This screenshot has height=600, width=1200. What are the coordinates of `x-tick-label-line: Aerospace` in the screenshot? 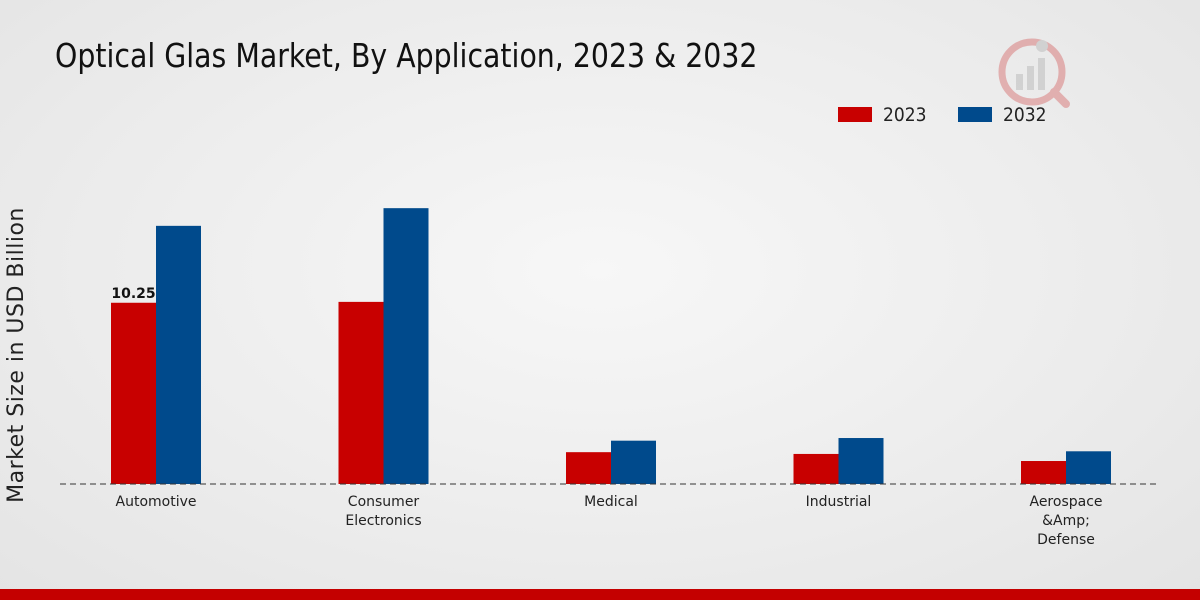 It's located at (1065, 502).